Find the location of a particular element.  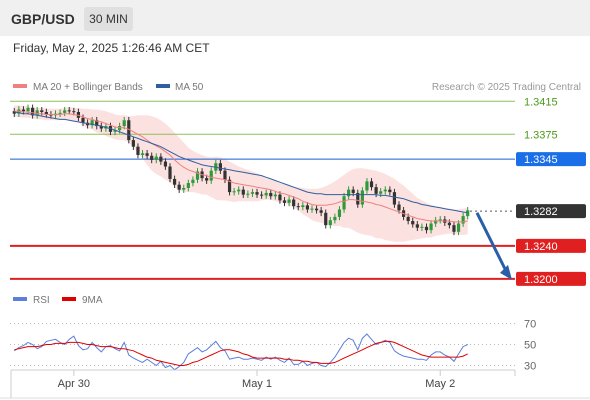

legend-ma50-swatch is located at coordinates (163, 86).